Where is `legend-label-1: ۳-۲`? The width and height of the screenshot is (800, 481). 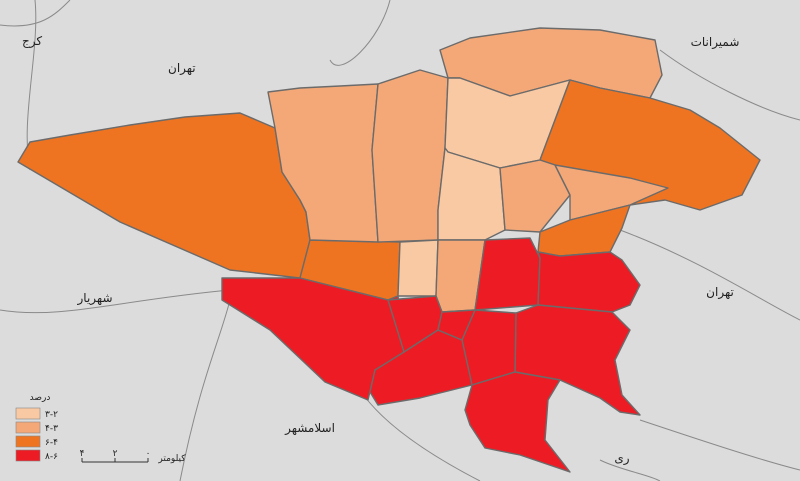
legend-label-1: ۳-۲ is located at coordinates (51, 415).